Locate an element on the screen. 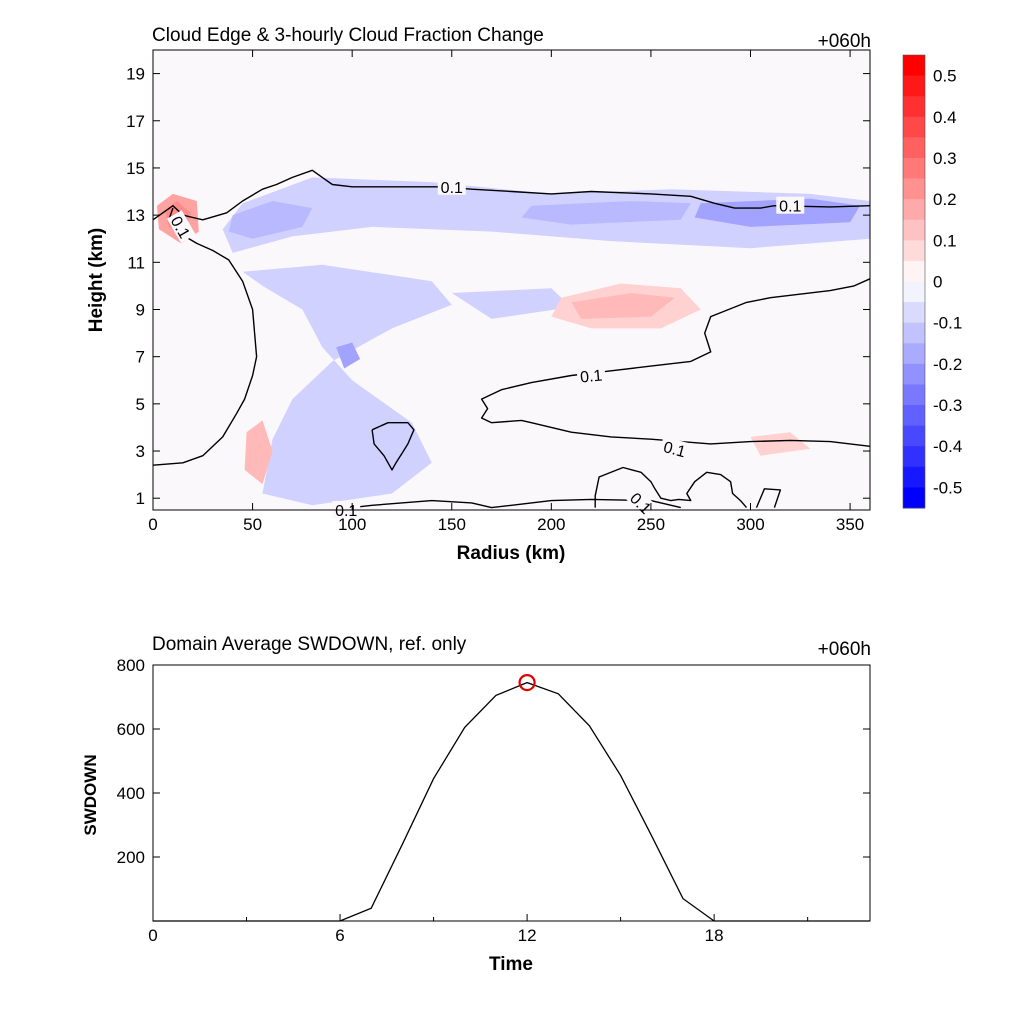 This screenshot has width=1024, height=1024. colorbar-label: -0.4 is located at coordinates (947, 446).